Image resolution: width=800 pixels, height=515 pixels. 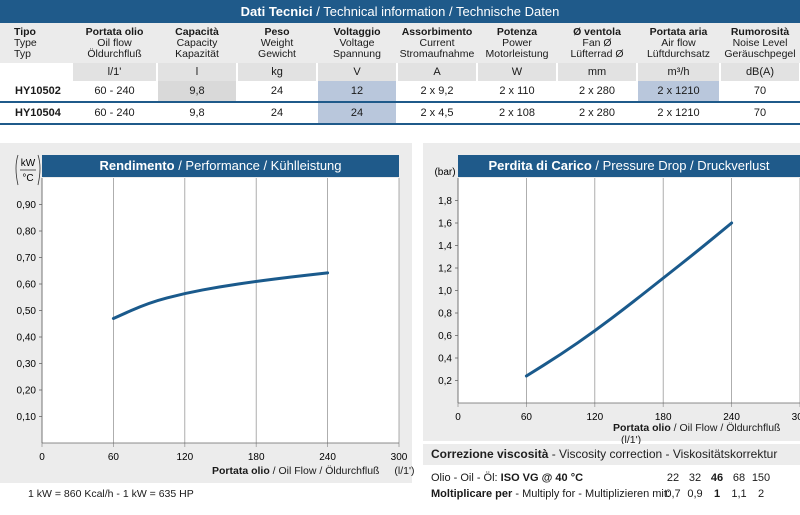 I want to click on unit-cell: m³/h, so click(x=678, y=72).